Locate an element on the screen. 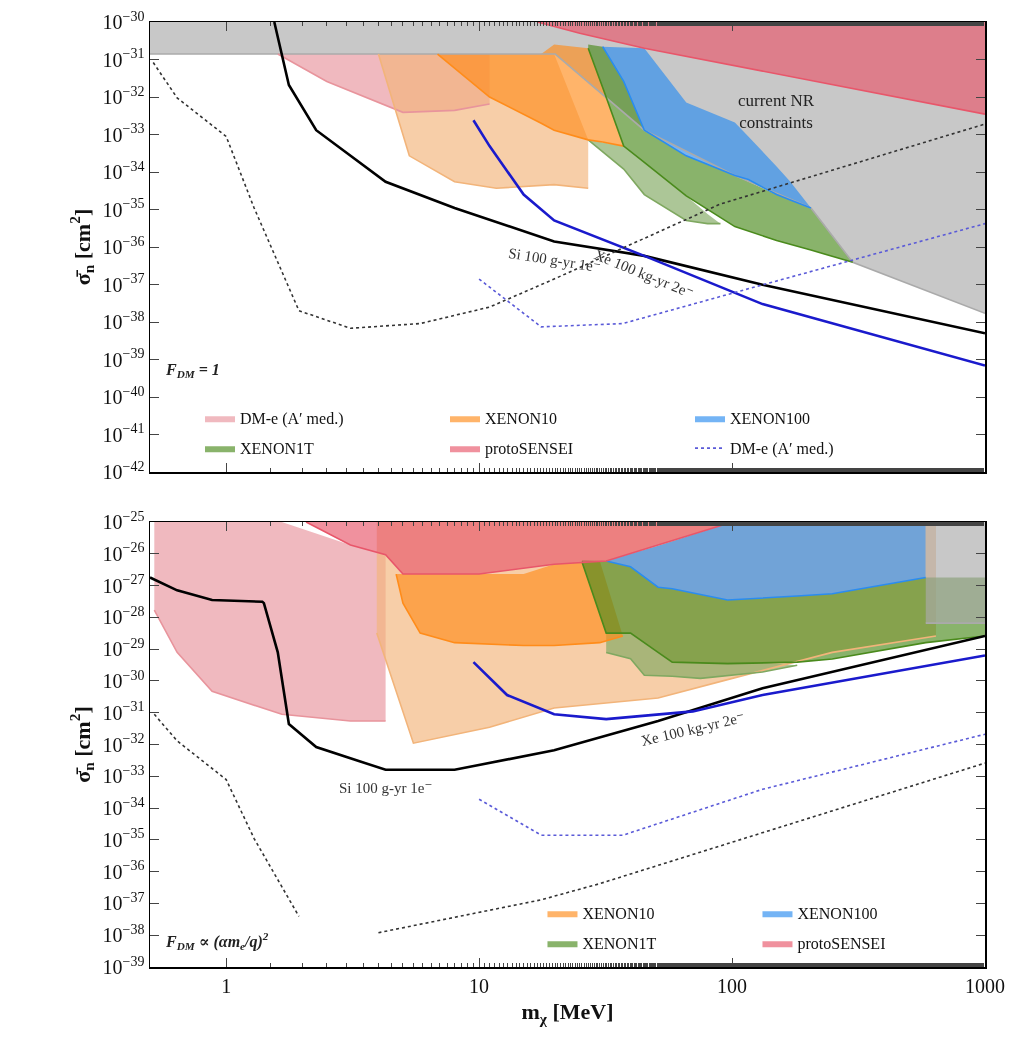 The height and width of the screenshot is (1061, 1020). x-tick-label: 1 is located at coordinates (226, 985).